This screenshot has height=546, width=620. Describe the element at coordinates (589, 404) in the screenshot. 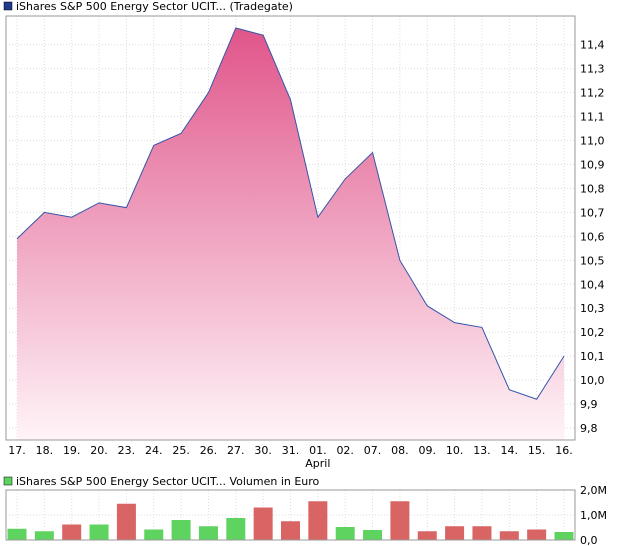

I see `price-y-tick-label: 9,9` at that location.